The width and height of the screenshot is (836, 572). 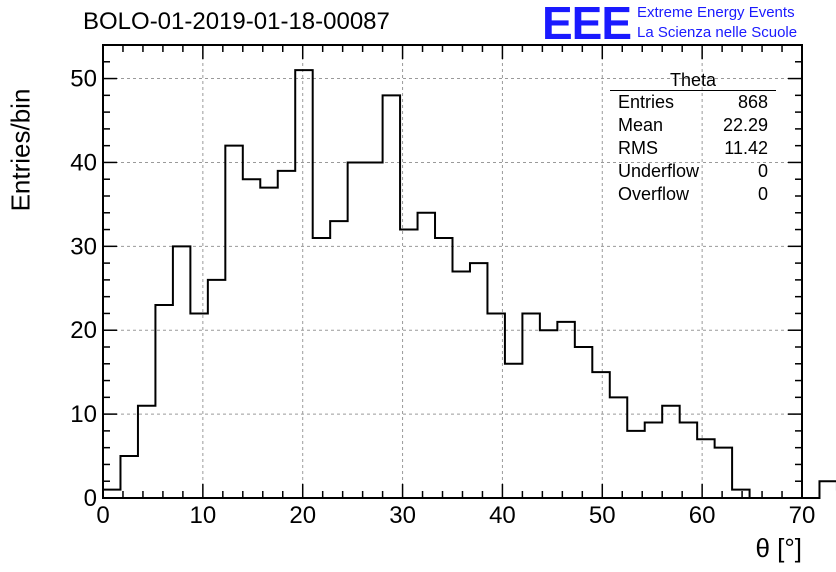 What do you see at coordinates (693, 148) in the screenshot?
I see `stats-row-rms: RMS 11.42` at bounding box center [693, 148].